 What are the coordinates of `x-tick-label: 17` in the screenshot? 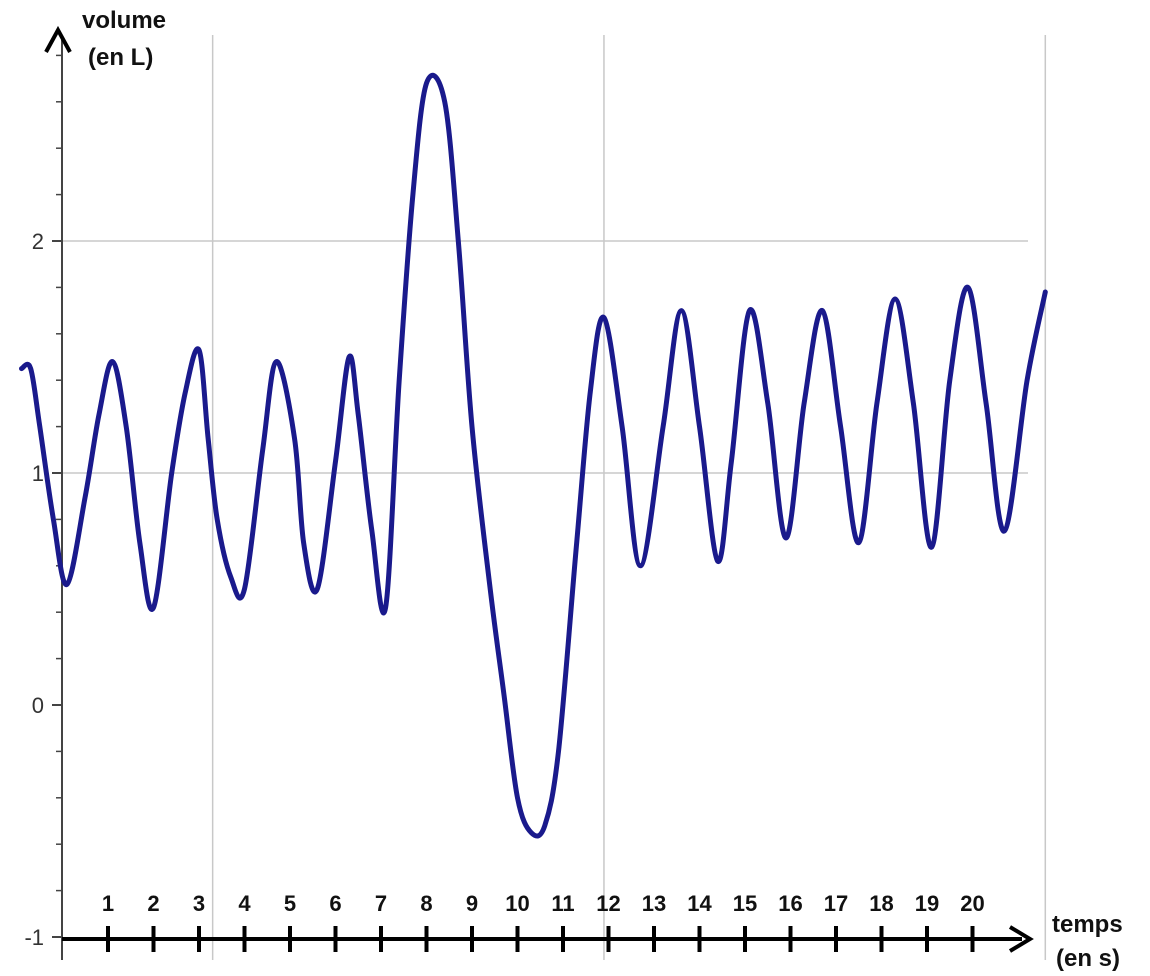 It's located at (836, 903).